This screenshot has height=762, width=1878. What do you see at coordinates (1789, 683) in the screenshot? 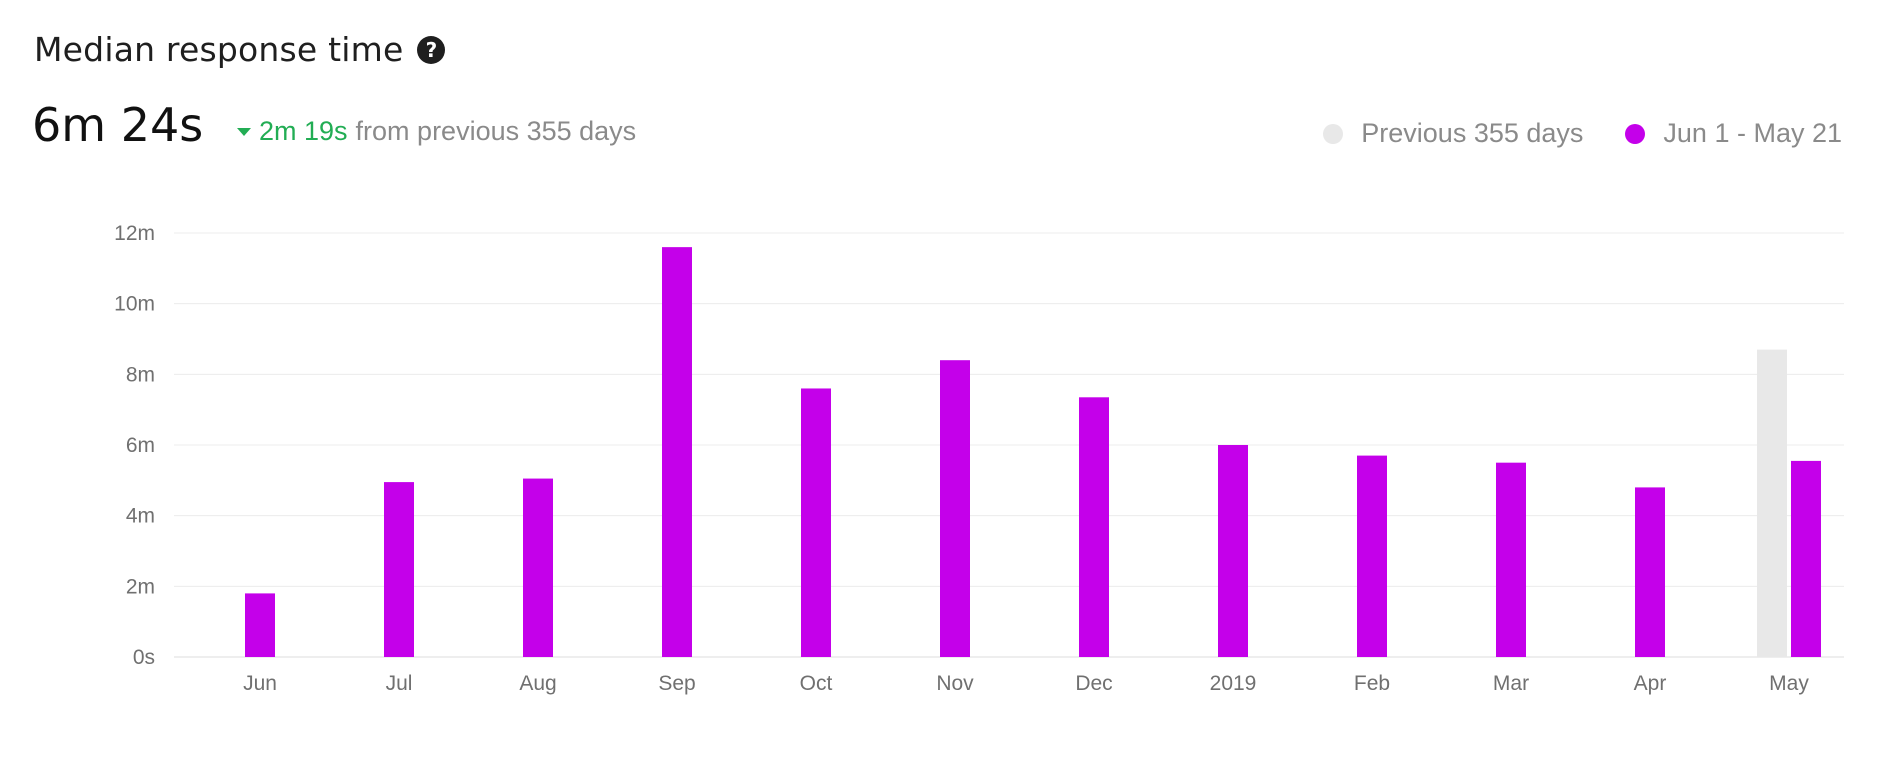
I see `x-tick-label: May` at bounding box center [1789, 683].